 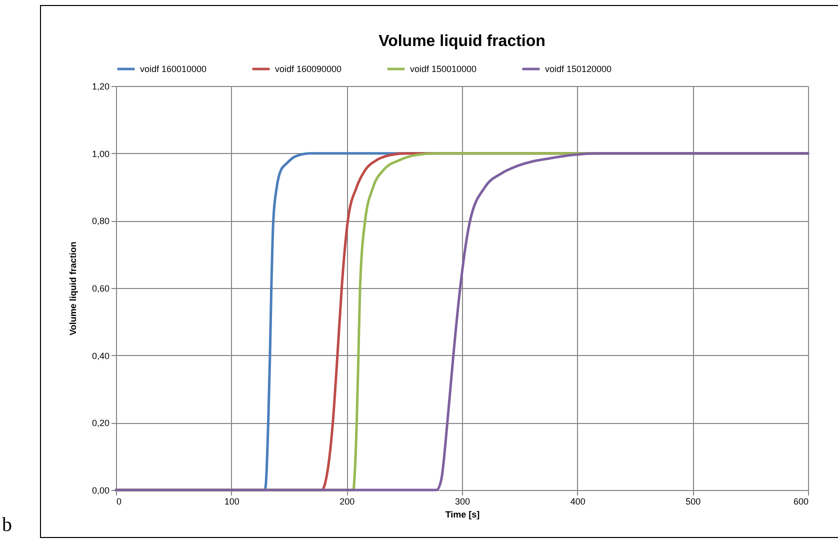 What do you see at coordinates (462, 515) in the screenshot?
I see `x-axis-title: Time [s]` at bounding box center [462, 515].